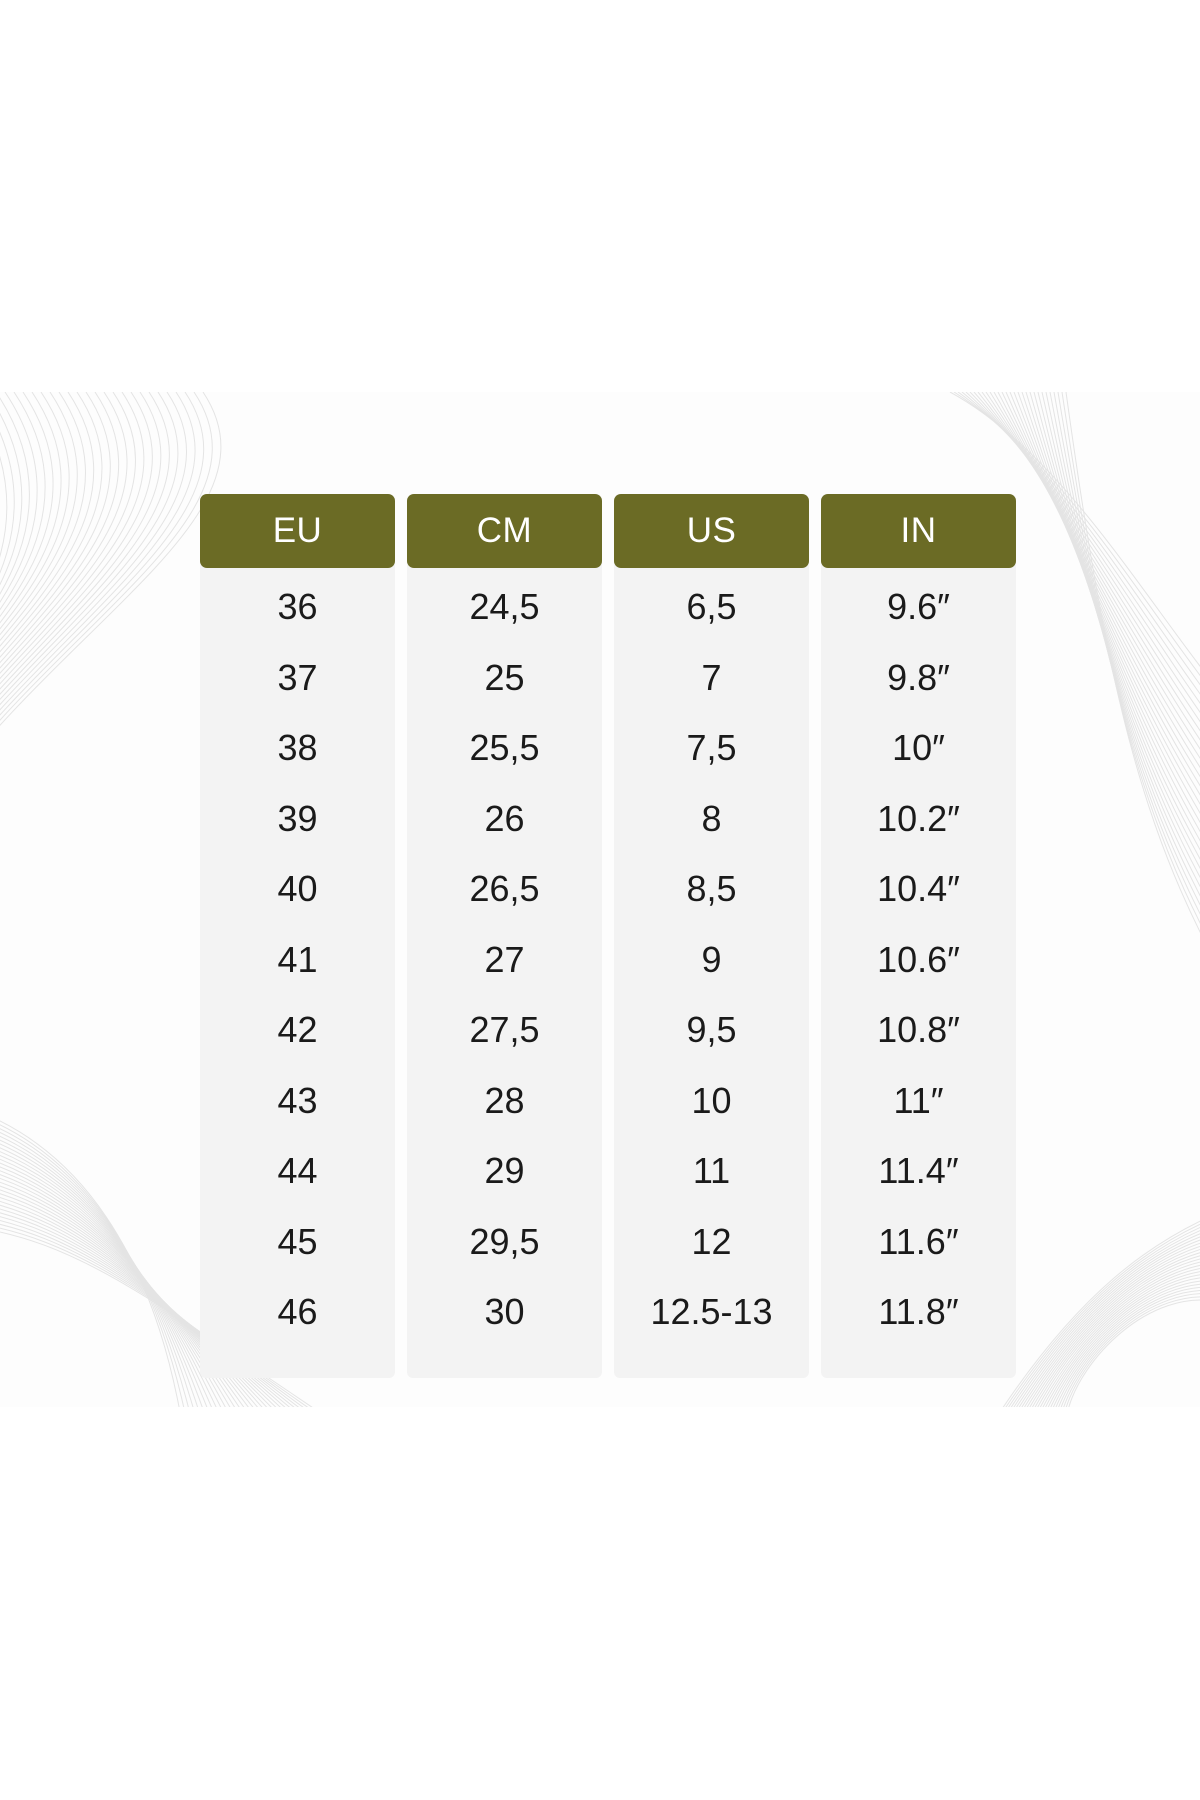  What do you see at coordinates (918, 1241) in the screenshot?
I see `cell-in: 11.6″` at bounding box center [918, 1241].